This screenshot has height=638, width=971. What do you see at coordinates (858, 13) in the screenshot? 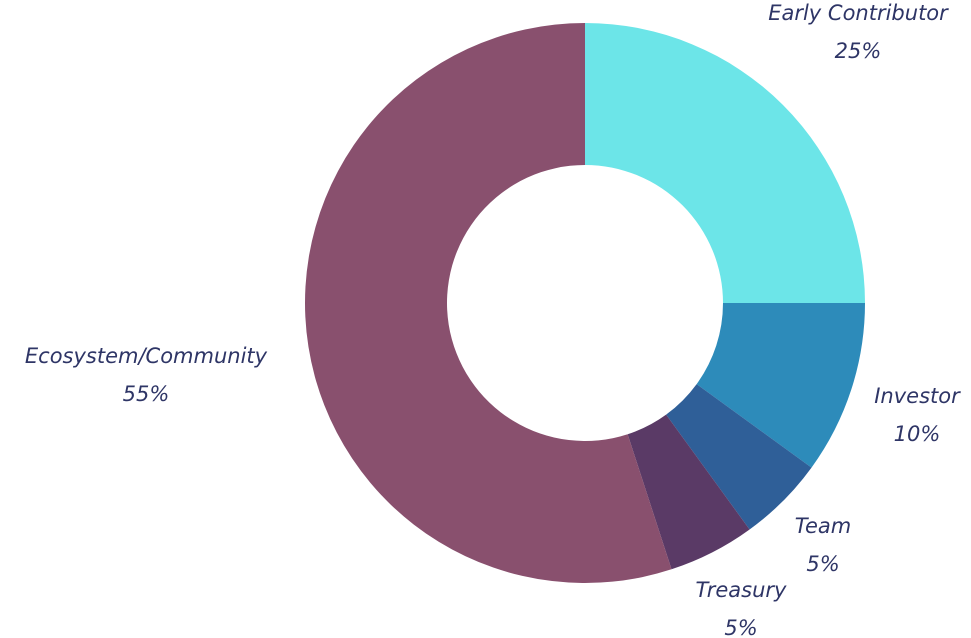
I see `slice-label-early-contributor: Early Contributor` at bounding box center [858, 13].